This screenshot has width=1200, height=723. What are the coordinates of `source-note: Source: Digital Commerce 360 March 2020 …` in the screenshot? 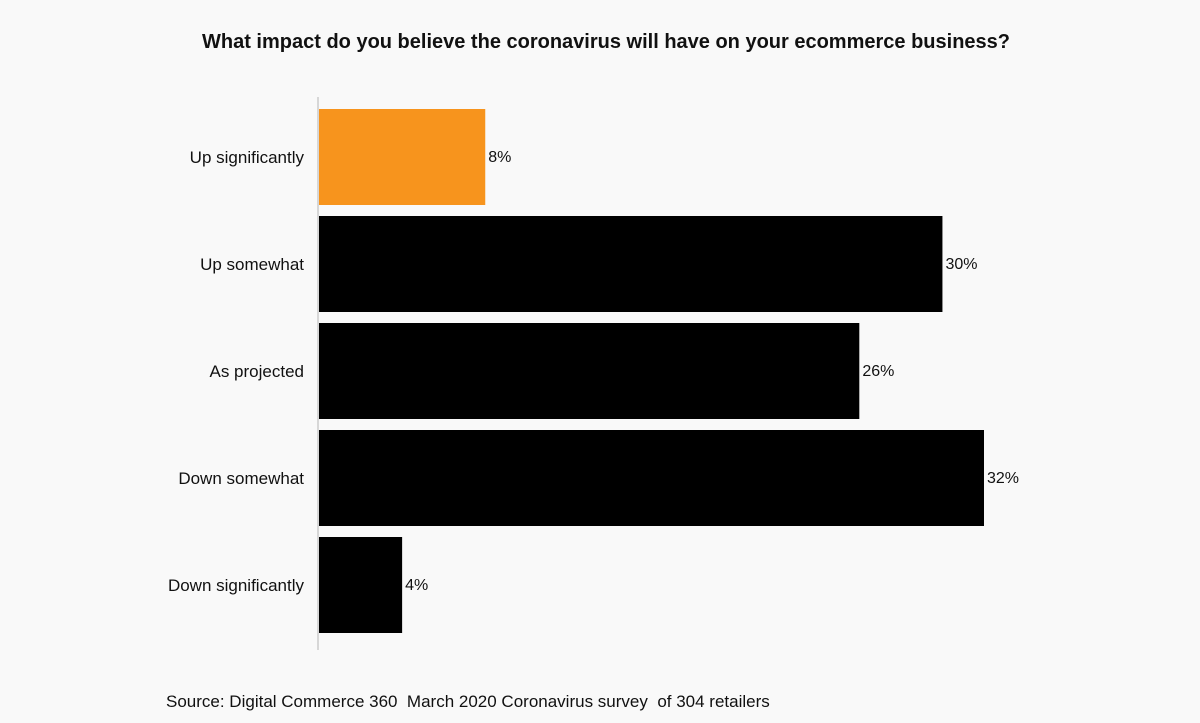 It's located at (468, 701).